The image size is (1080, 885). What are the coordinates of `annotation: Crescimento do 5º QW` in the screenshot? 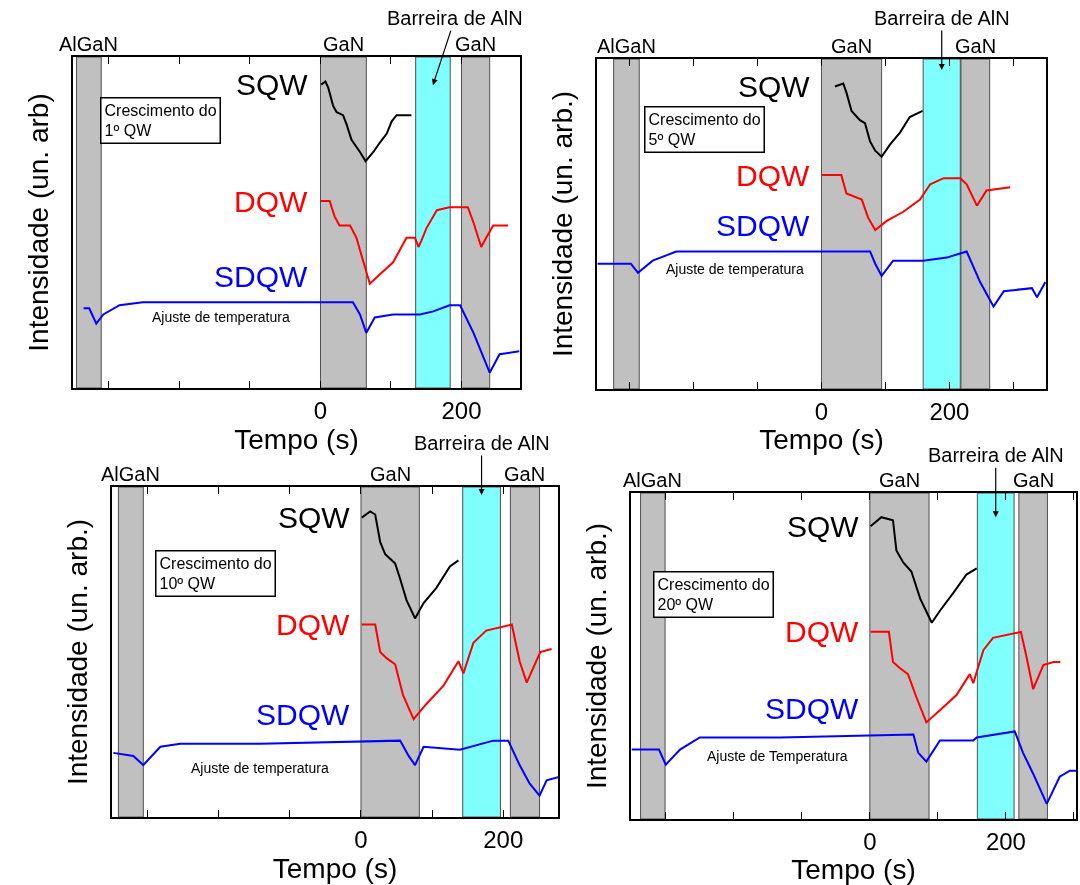 It's located at (704, 129).